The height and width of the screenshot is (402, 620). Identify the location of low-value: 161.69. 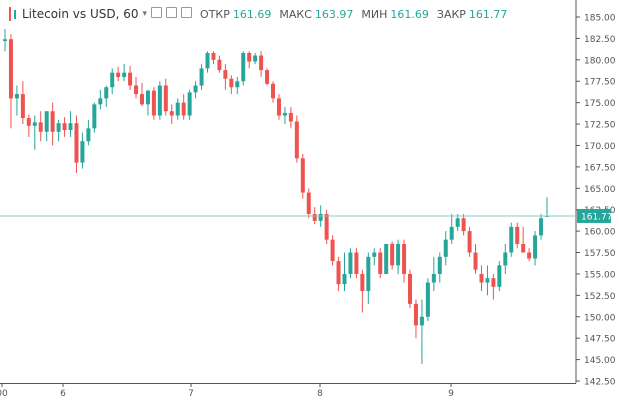
(409, 14).